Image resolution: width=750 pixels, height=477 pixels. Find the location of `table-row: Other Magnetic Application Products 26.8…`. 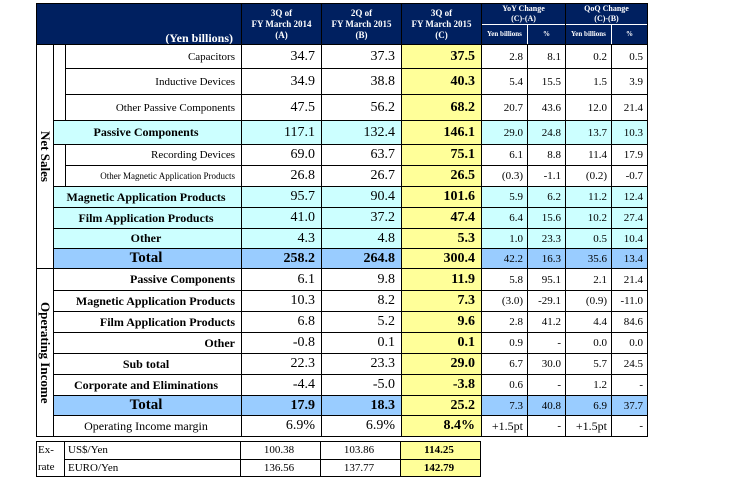

table-row: Other Magnetic Application Products 26.8… is located at coordinates (342, 176).